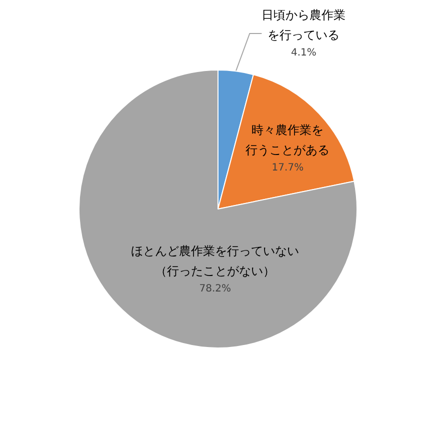 This screenshot has width=438, height=429. I want to click on slice-label: ほとんど農作業を行っていない（行ったことがない）, so click(215, 261).